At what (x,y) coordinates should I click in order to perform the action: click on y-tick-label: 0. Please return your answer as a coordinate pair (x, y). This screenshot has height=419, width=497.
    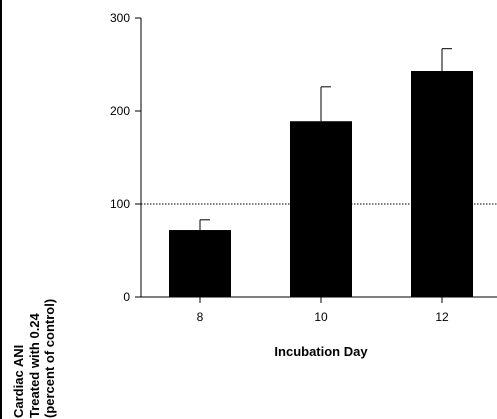
    Looking at the image, I should click on (126, 297).